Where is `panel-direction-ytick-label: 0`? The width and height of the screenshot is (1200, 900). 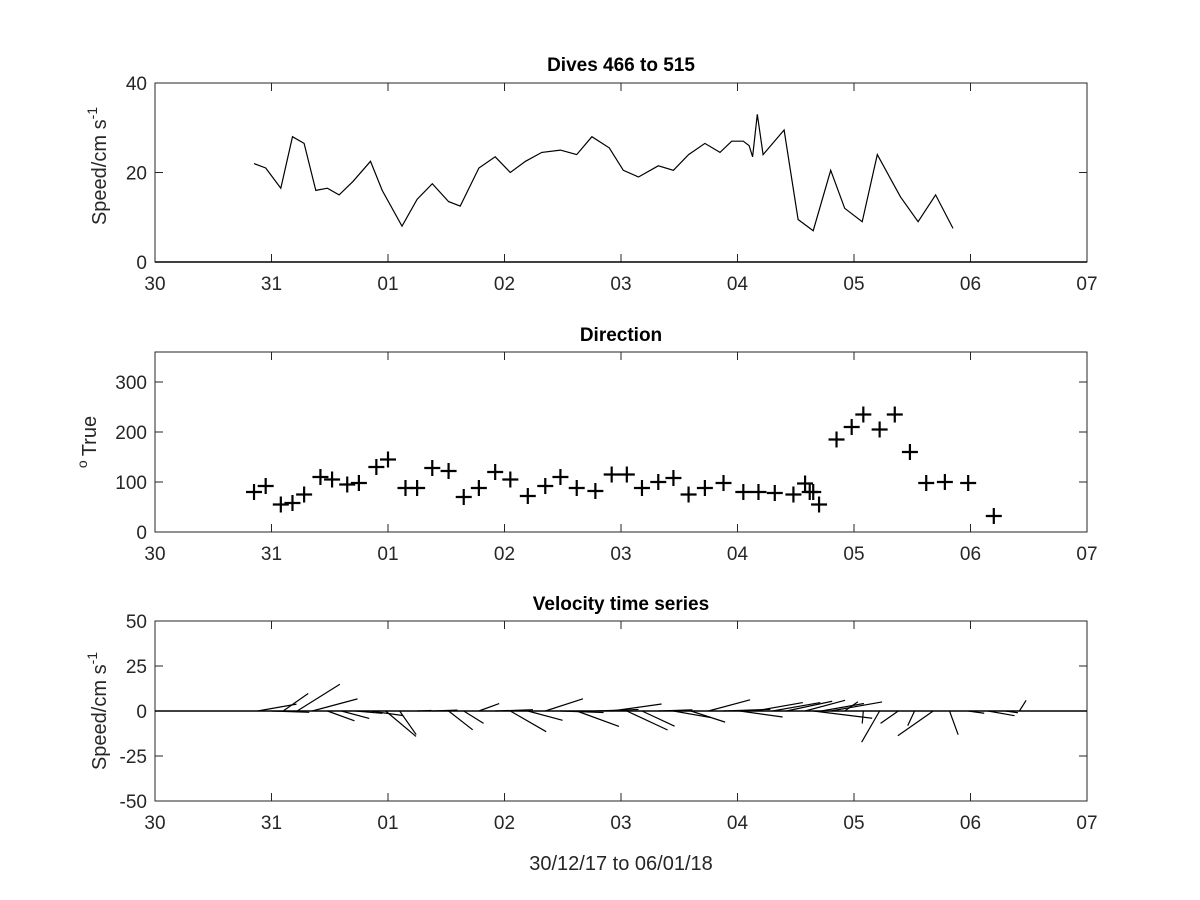
panel-direction-ytick-label: 0 is located at coordinates (141, 533).